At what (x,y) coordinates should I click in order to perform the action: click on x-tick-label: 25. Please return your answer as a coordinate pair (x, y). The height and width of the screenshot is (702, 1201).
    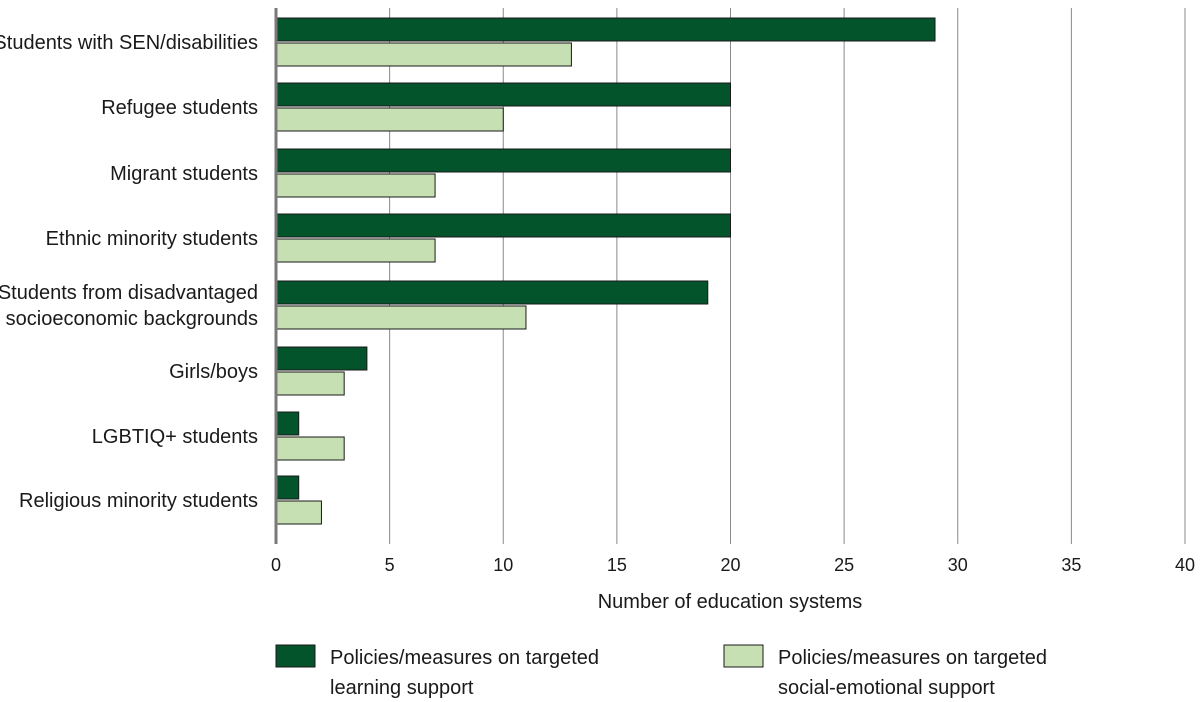
    Looking at the image, I should click on (844, 565).